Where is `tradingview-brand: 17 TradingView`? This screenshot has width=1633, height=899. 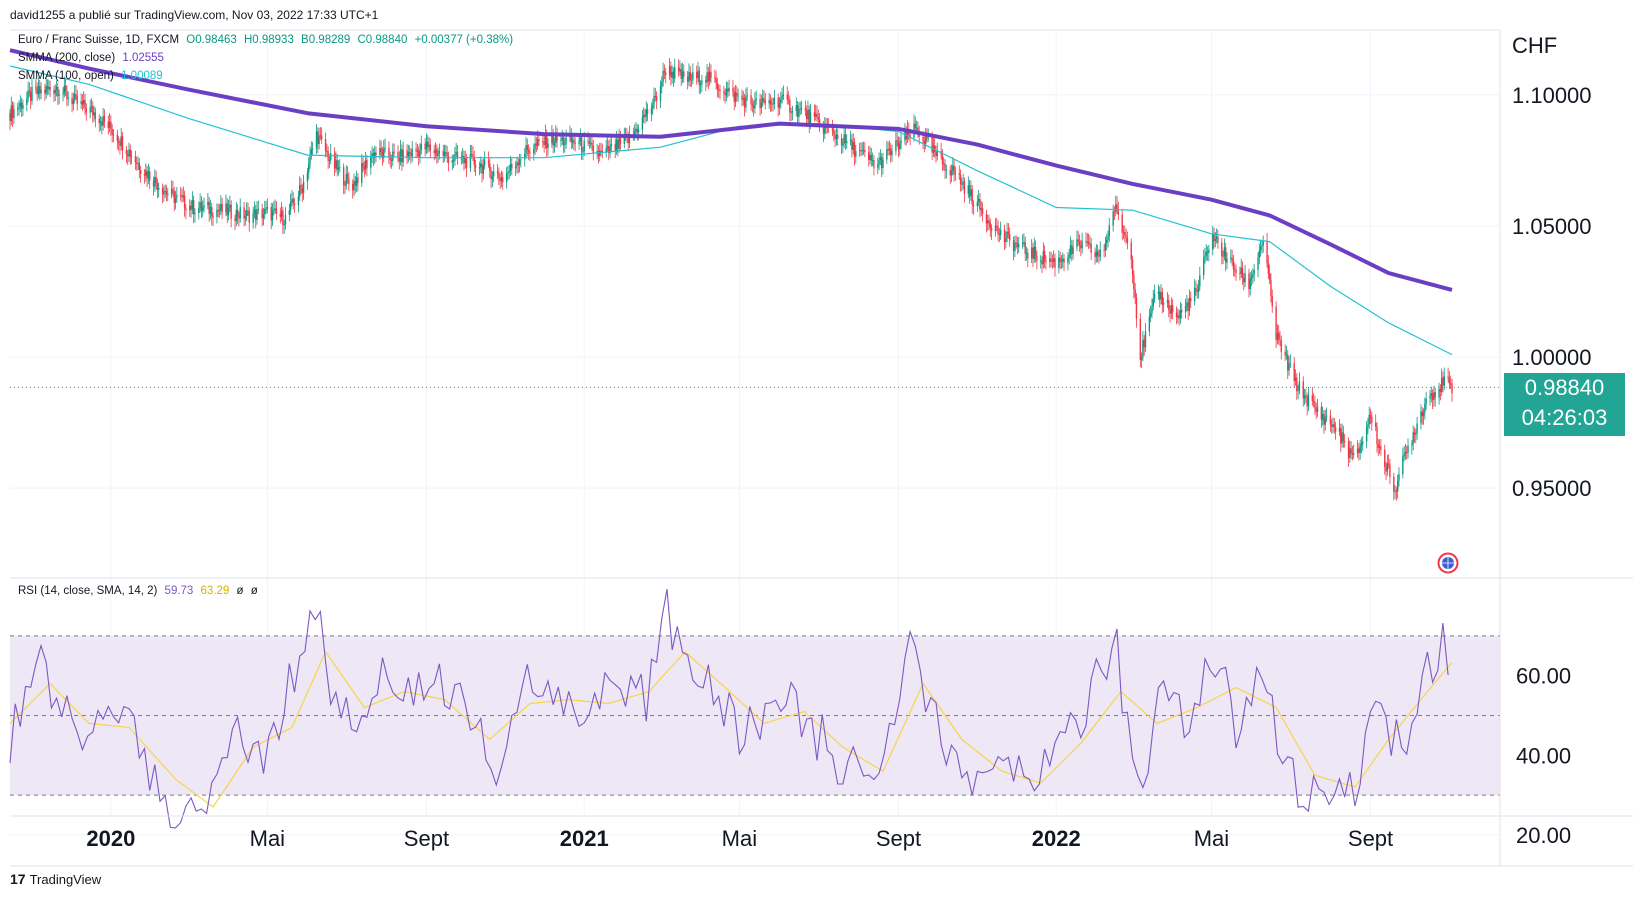
tradingview-brand: 17 TradingView is located at coordinates (55, 879).